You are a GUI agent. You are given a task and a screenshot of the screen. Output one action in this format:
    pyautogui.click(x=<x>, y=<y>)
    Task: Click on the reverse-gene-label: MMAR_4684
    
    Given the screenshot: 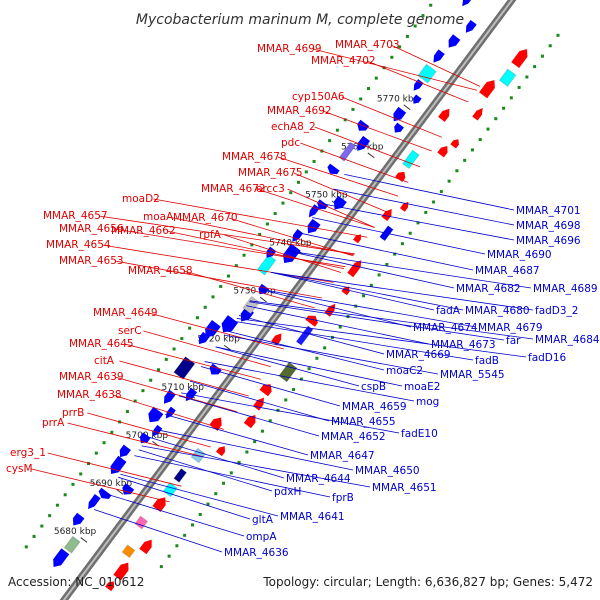 What is the action you would take?
    pyautogui.click(x=567, y=340)
    